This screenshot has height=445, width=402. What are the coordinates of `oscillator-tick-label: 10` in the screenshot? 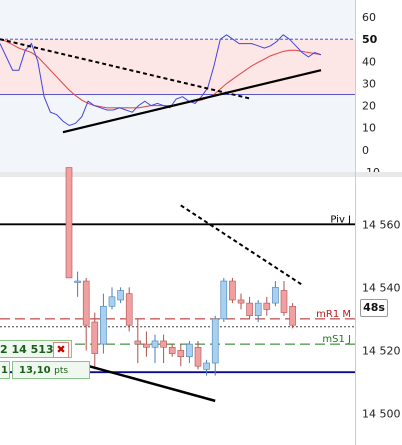 It's located at (369, 128).